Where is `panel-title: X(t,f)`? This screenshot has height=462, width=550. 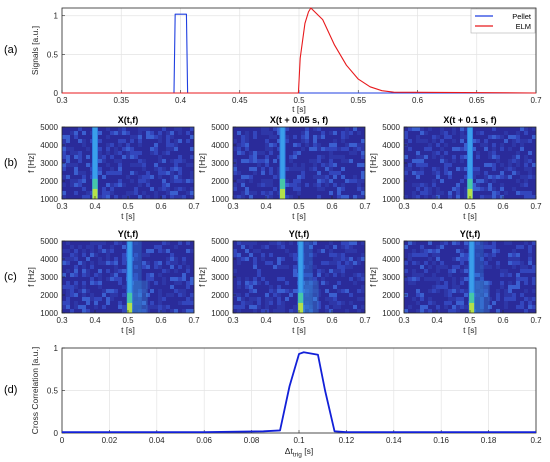 panel-title: X(t,f) is located at coordinates (128, 120).